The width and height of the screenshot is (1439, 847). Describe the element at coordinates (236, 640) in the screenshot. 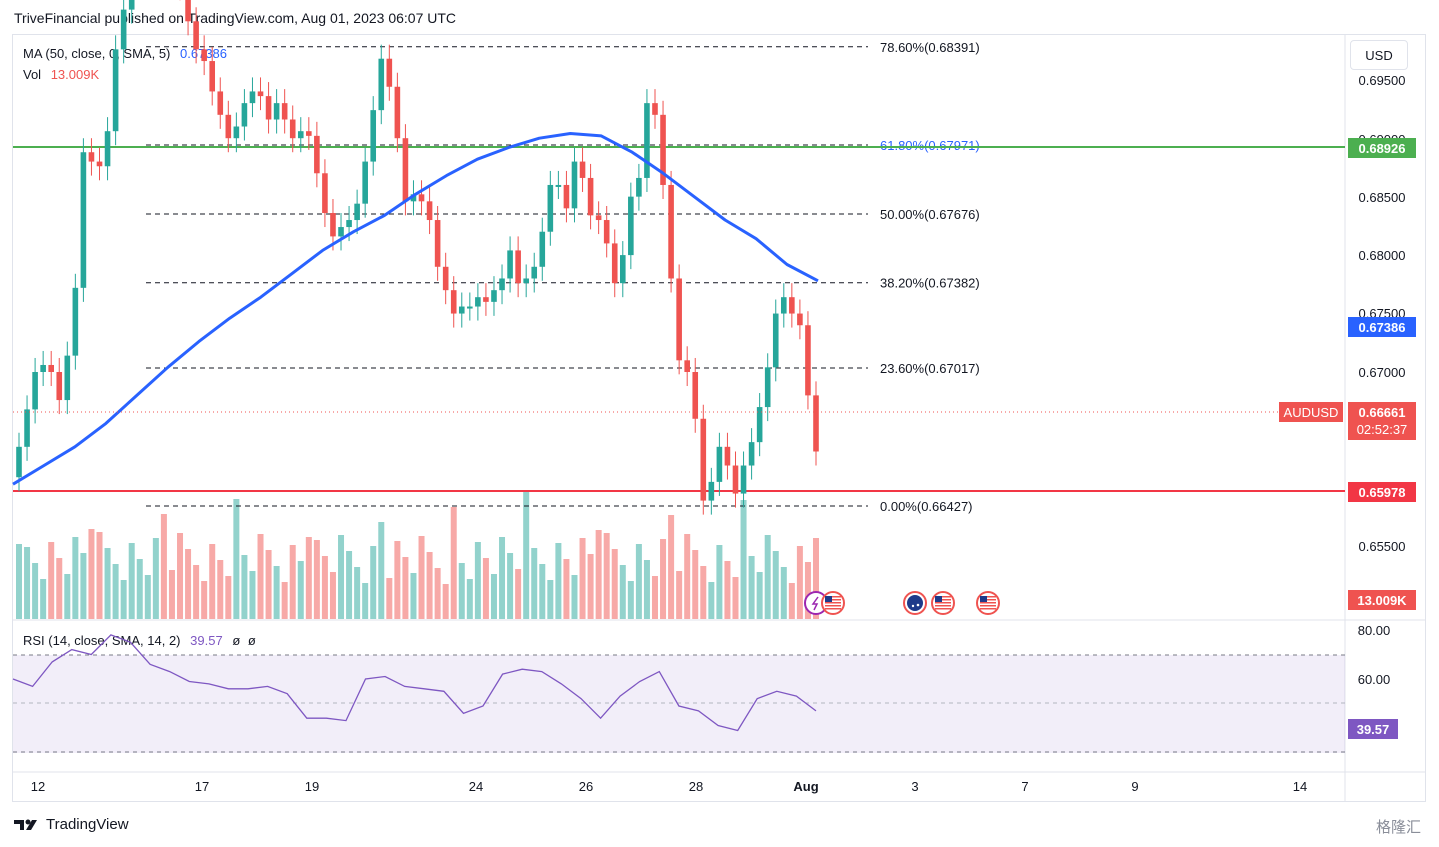

I see `rsi-legend-extra-1: ø` at that location.